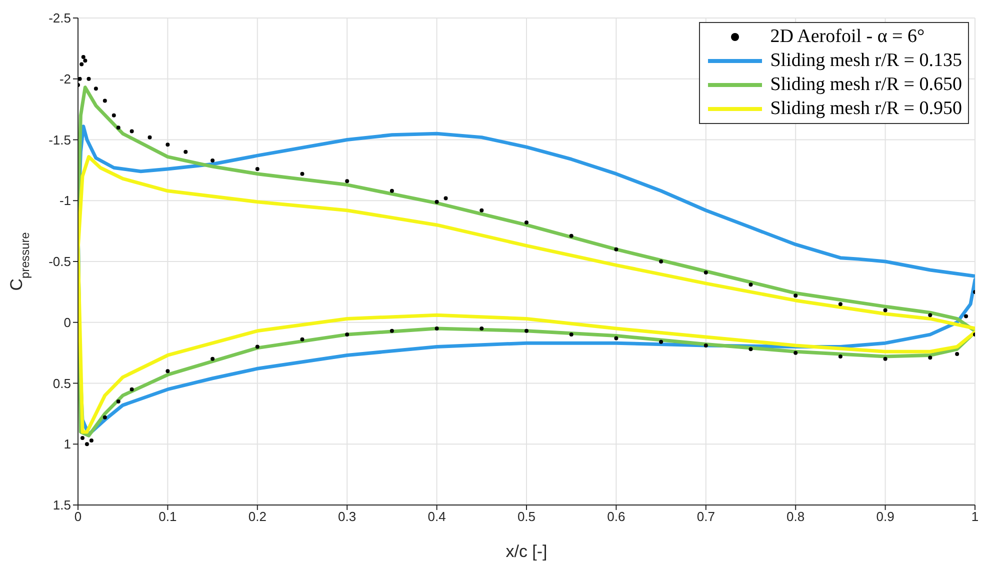 This screenshot has height=563, width=985. What do you see at coordinates (257, 516) in the screenshot?
I see `x-tick-label: 0.2` at bounding box center [257, 516].